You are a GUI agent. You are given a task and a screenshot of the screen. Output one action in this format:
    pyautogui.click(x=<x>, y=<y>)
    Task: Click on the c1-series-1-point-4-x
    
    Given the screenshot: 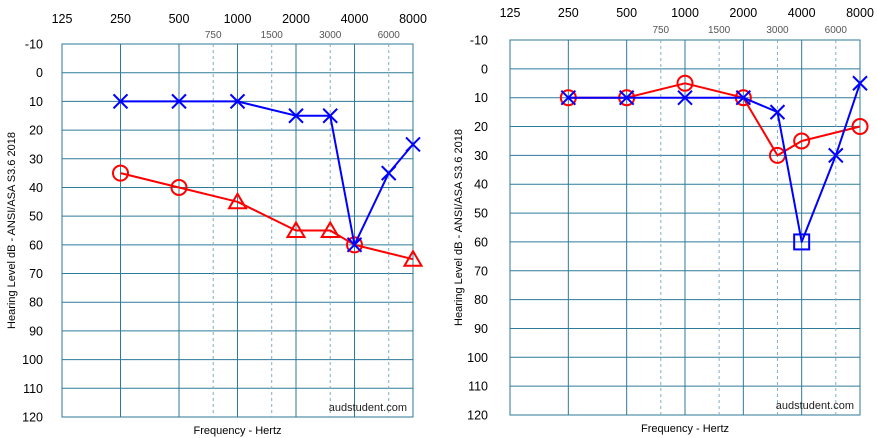 What is the action you would take?
    pyautogui.click(x=777, y=112)
    